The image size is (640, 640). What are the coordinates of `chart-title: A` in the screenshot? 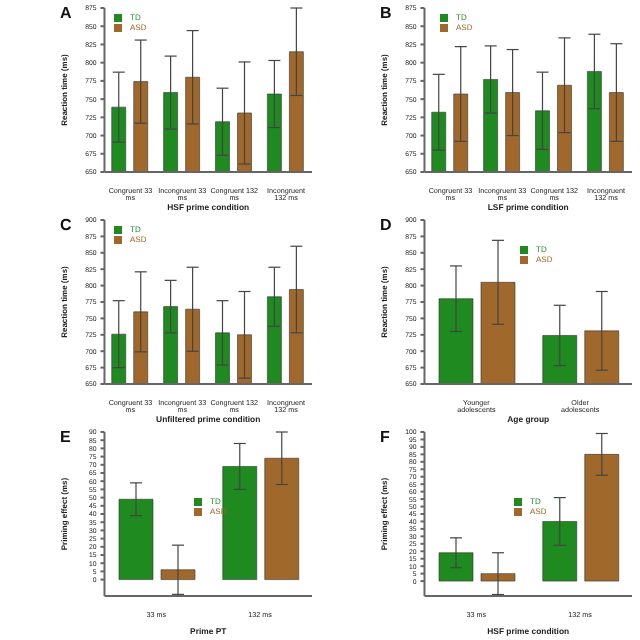 It's located at (66, 13).